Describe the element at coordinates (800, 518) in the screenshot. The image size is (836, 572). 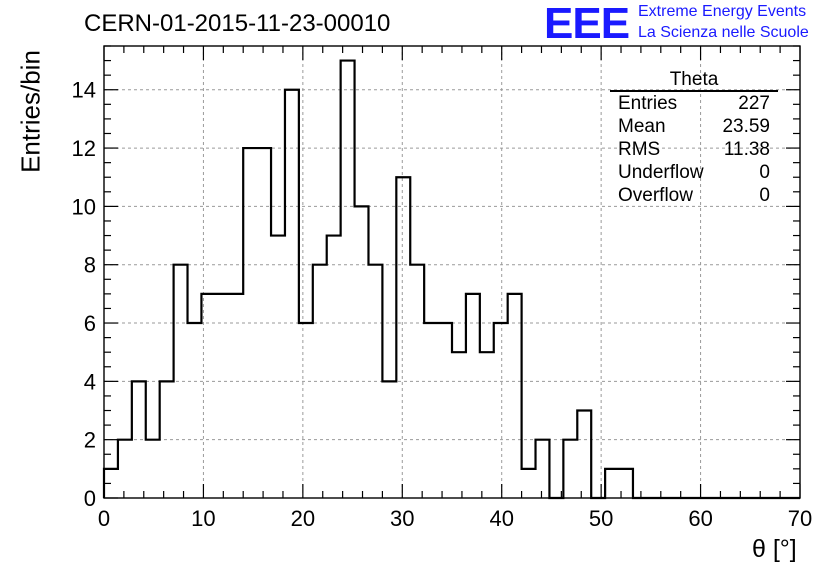
I see `x-tick-label: 70` at that location.